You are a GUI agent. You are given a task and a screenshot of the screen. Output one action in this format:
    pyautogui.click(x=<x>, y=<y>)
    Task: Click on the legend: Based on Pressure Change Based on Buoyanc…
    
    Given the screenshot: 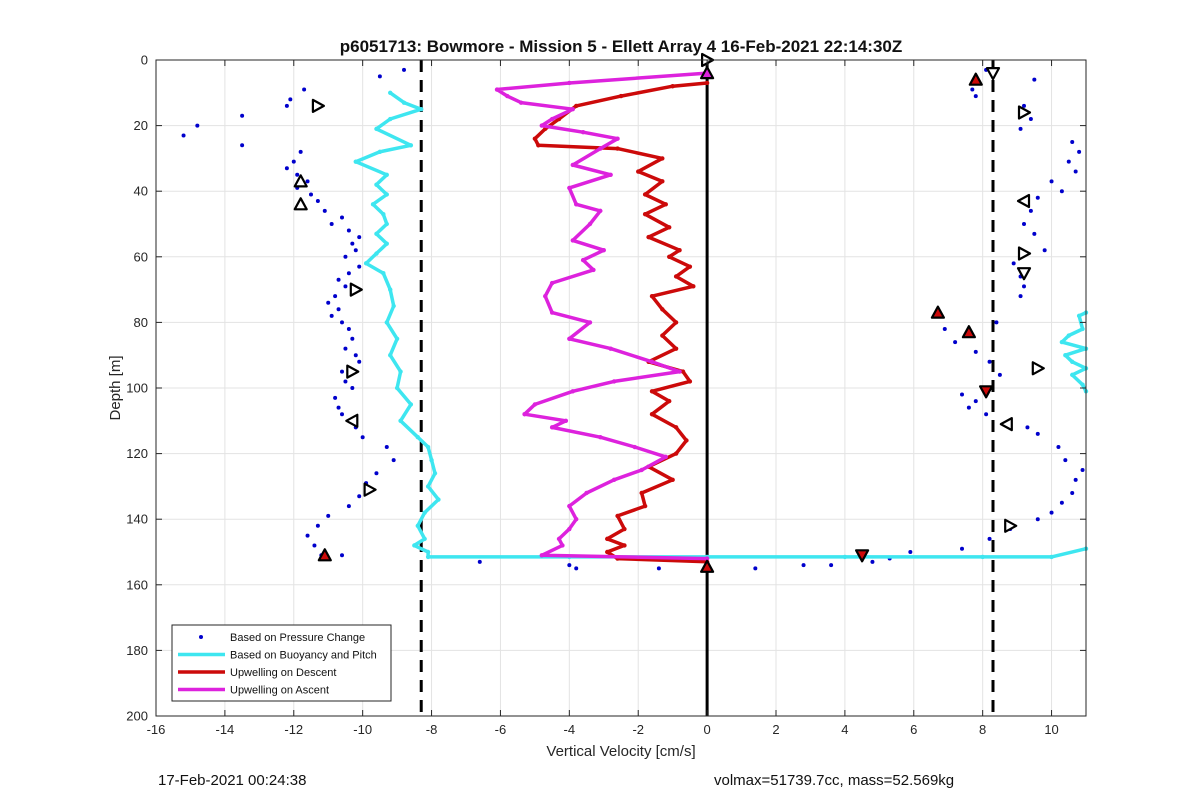 What is the action you would take?
    pyautogui.click(x=281, y=663)
    